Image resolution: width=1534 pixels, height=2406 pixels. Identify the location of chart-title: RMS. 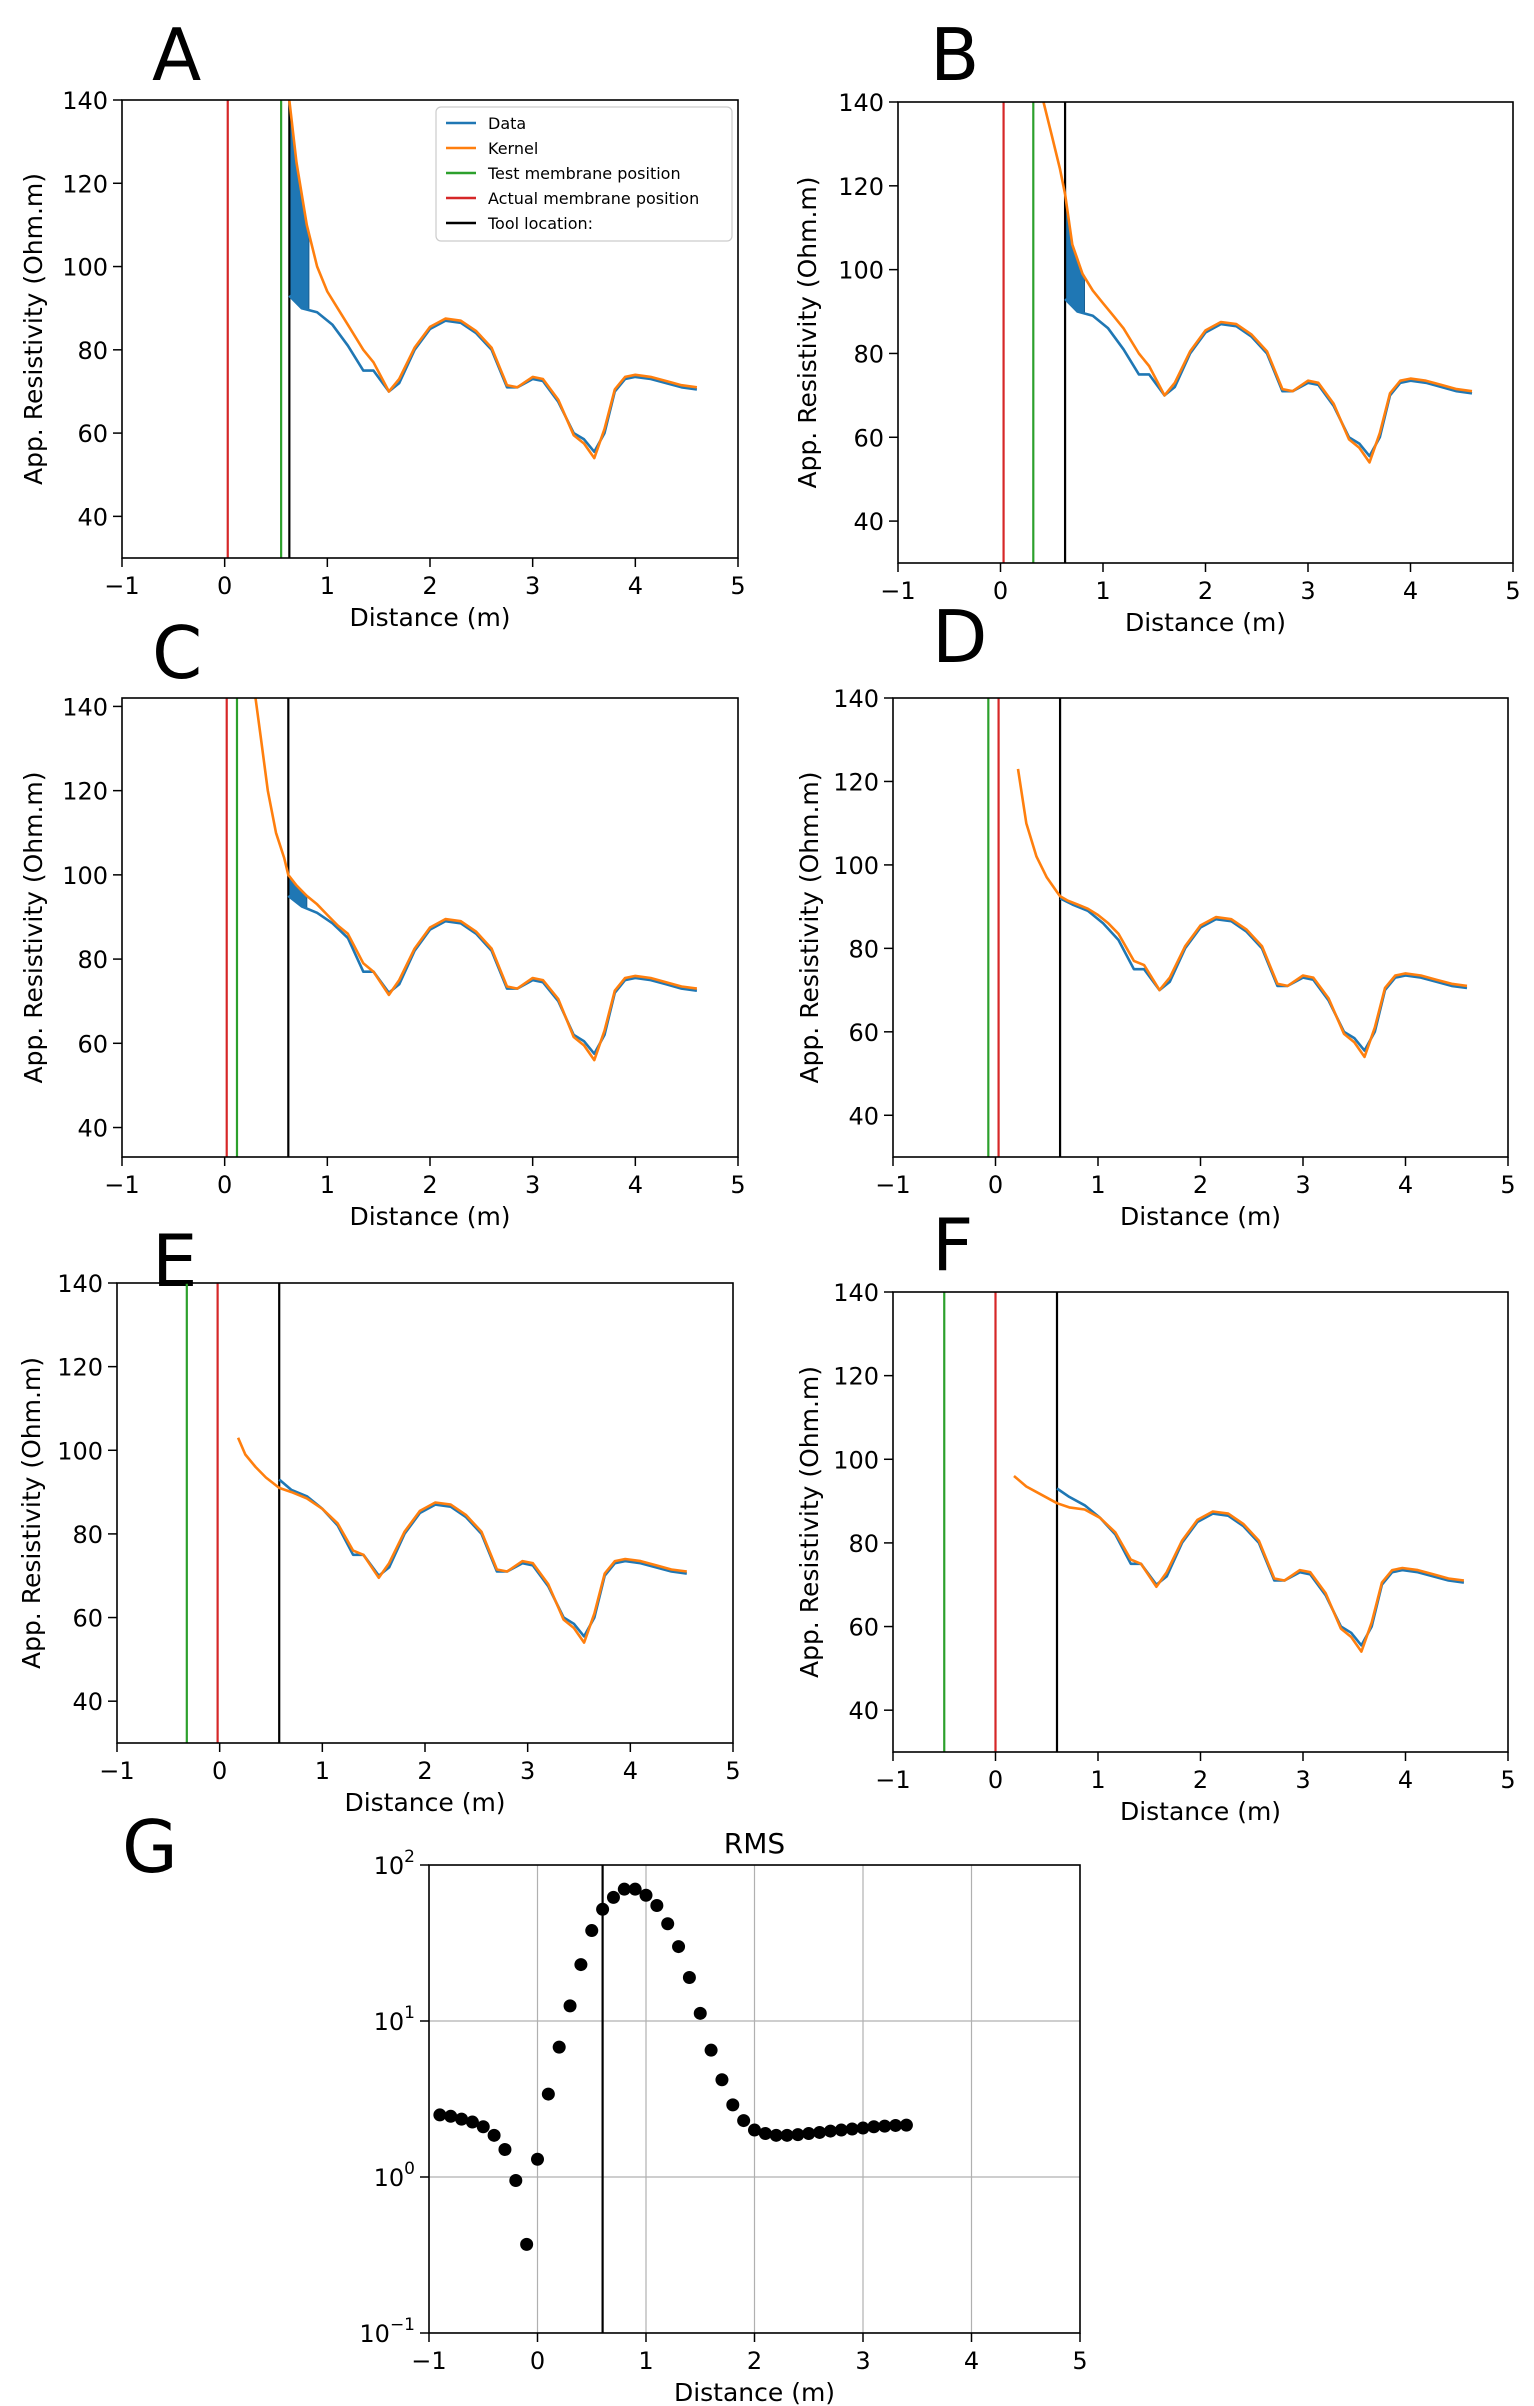
(754, 1843).